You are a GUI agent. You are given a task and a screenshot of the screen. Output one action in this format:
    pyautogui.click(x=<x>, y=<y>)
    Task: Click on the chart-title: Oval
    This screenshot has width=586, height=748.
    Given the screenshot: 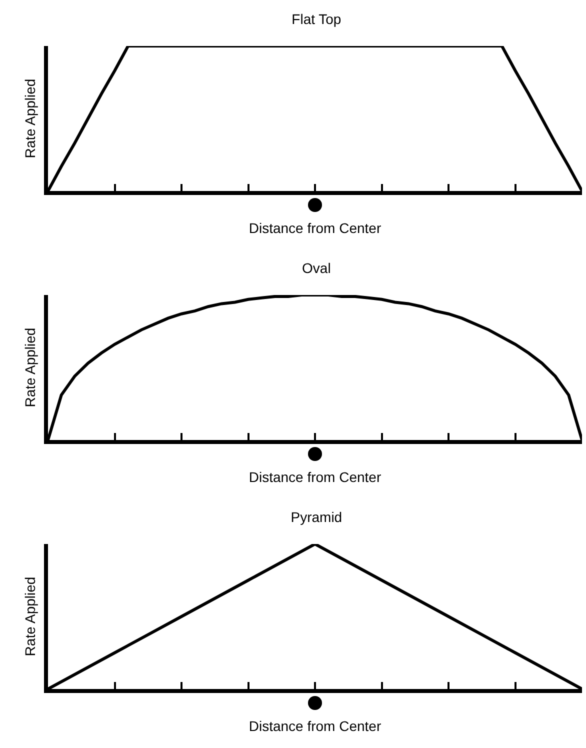 What is the action you would take?
    pyautogui.click(x=316, y=268)
    